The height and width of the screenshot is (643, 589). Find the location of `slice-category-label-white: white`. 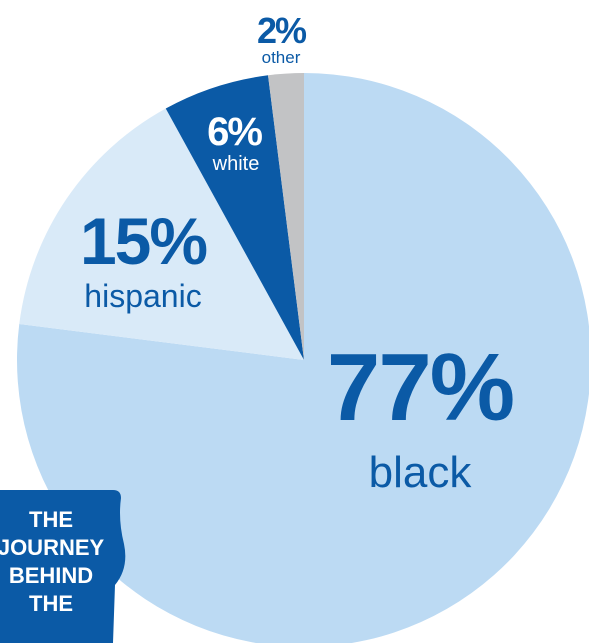

slice-category-label-white: white is located at coordinates (236, 164).